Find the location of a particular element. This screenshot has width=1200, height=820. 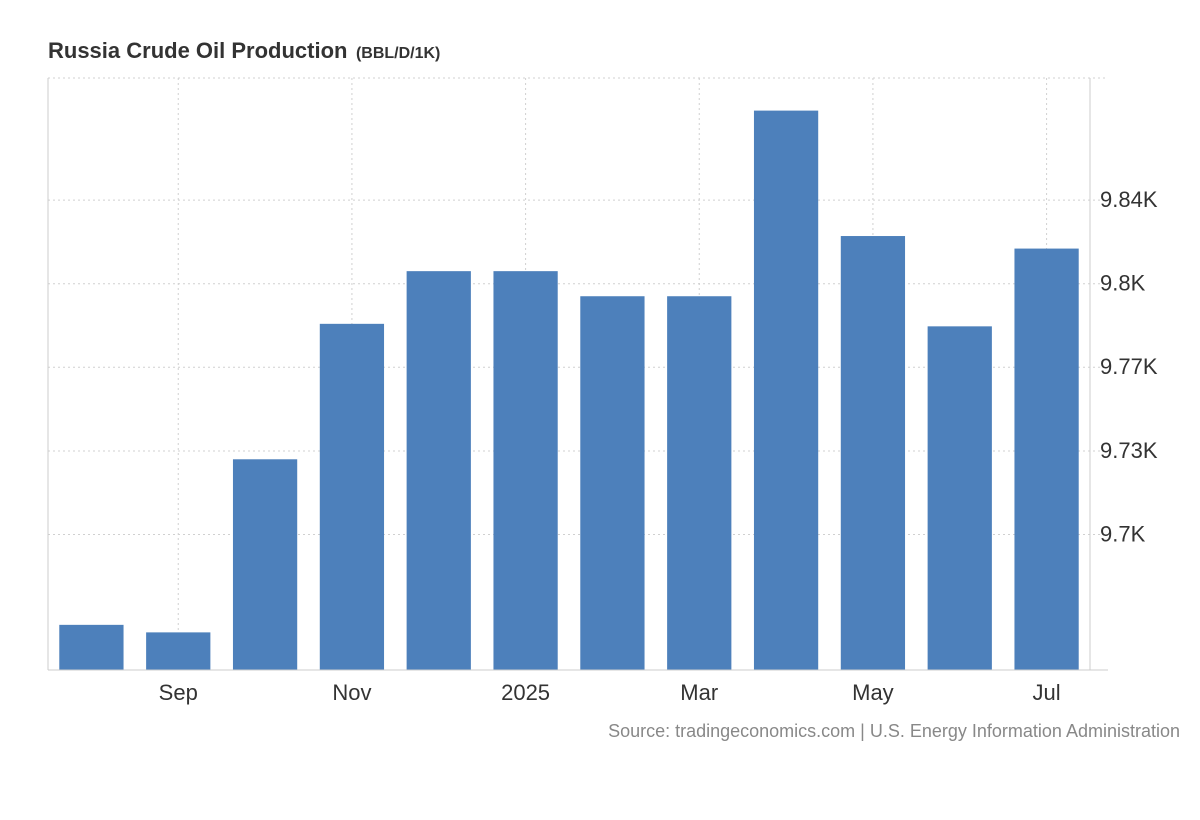

x-tick-label: Jul is located at coordinates (1047, 692).